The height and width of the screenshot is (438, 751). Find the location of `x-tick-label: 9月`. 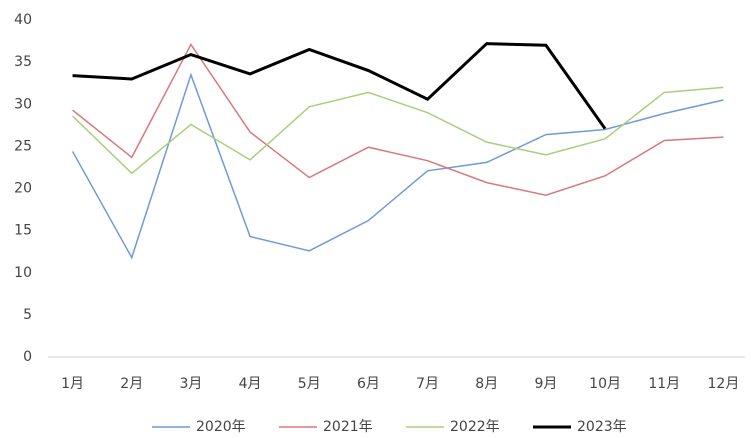

x-tick-label: 9月 is located at coordinates (545, 384).